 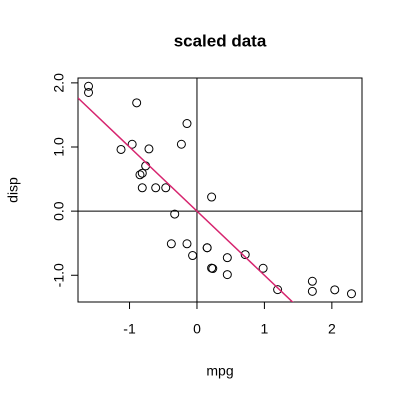 I want to click on x-axis-label: mpg, so click(x=219, y=371).